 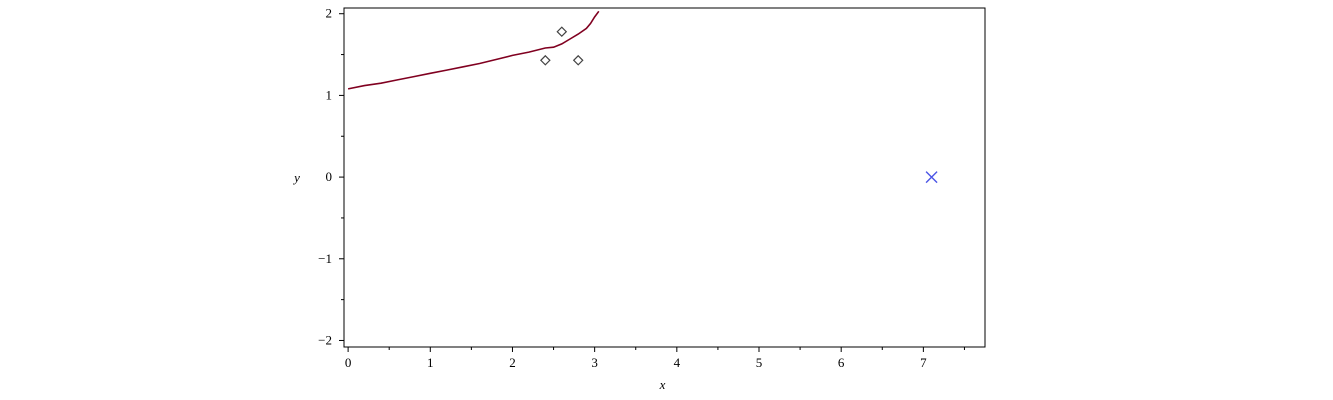 I want to click on cross-point, so click(x=931, y=177).